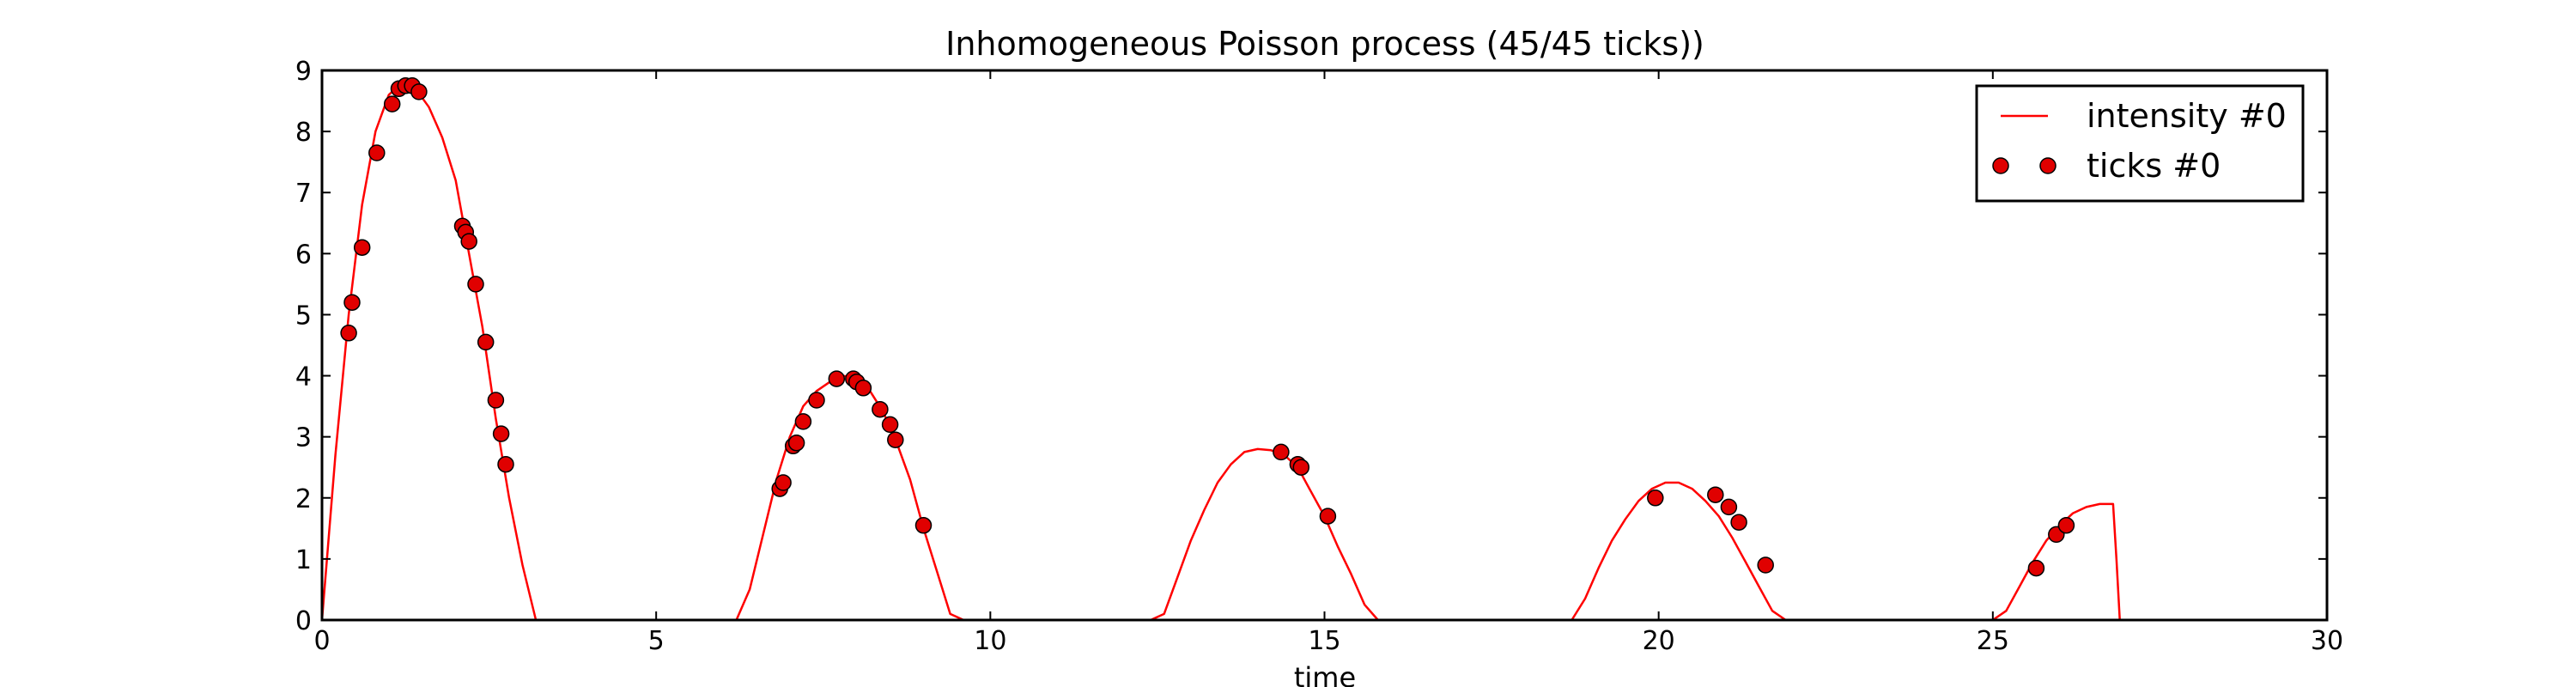  What do you see at coordinates (2327, 641) in the screenshot?
I see `x-tick-label: 30` at bounding box center [2327, 641].